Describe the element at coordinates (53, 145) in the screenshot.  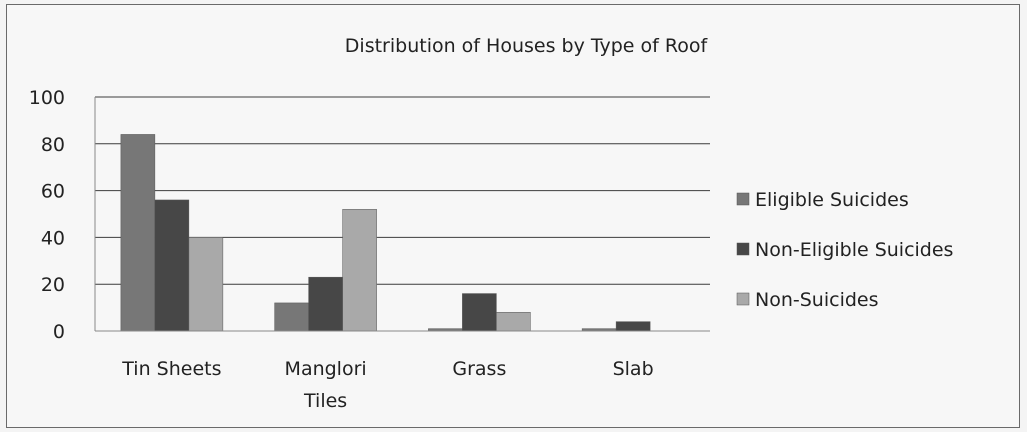
I see `y-tick-label: 80` at that location.